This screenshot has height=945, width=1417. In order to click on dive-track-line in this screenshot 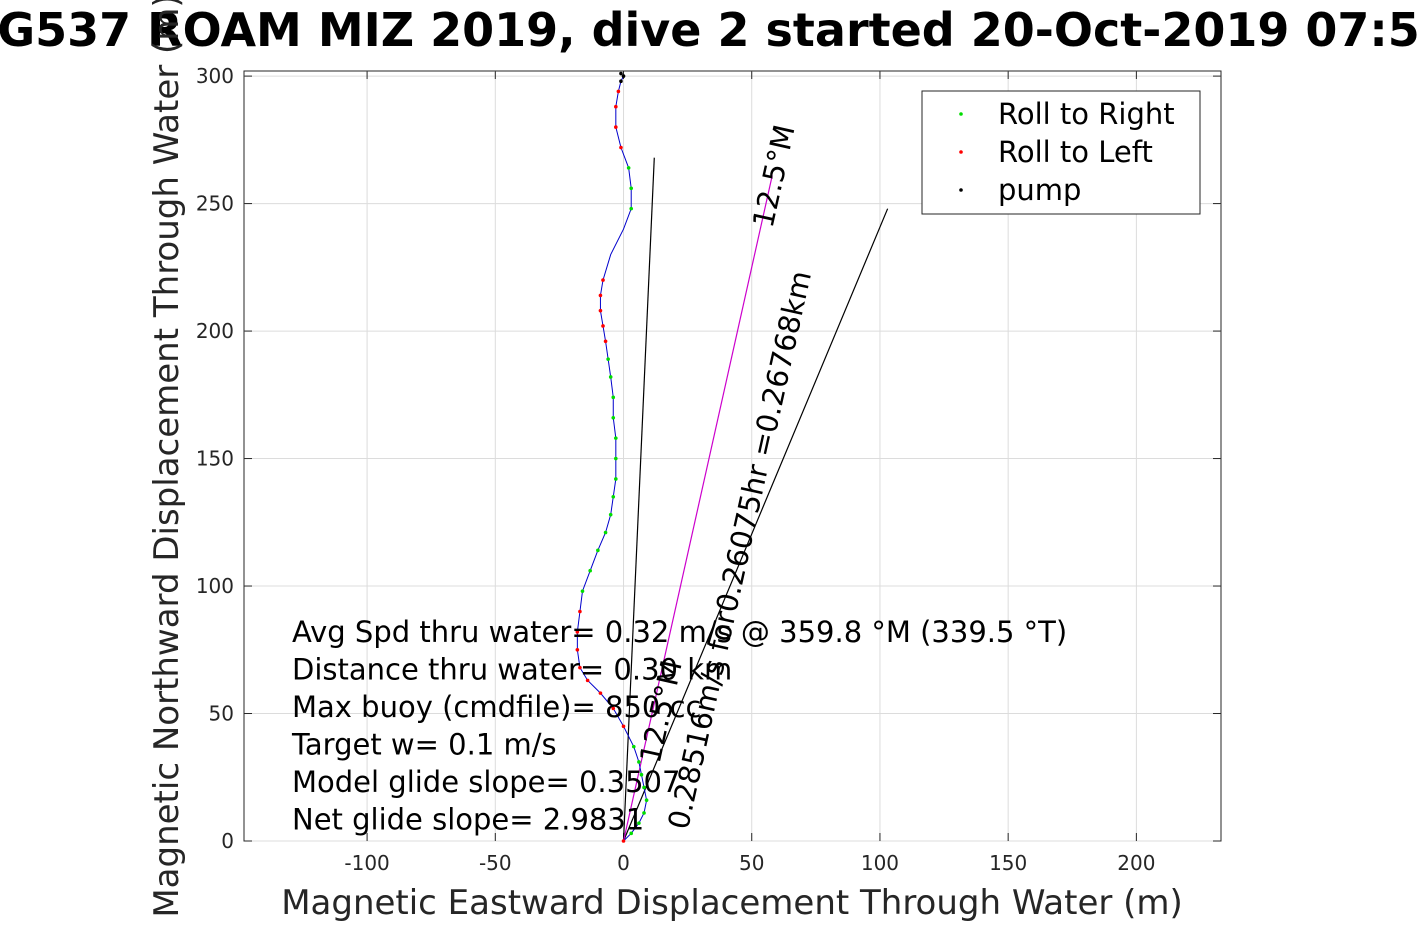, I will do `click(612, 458)`.